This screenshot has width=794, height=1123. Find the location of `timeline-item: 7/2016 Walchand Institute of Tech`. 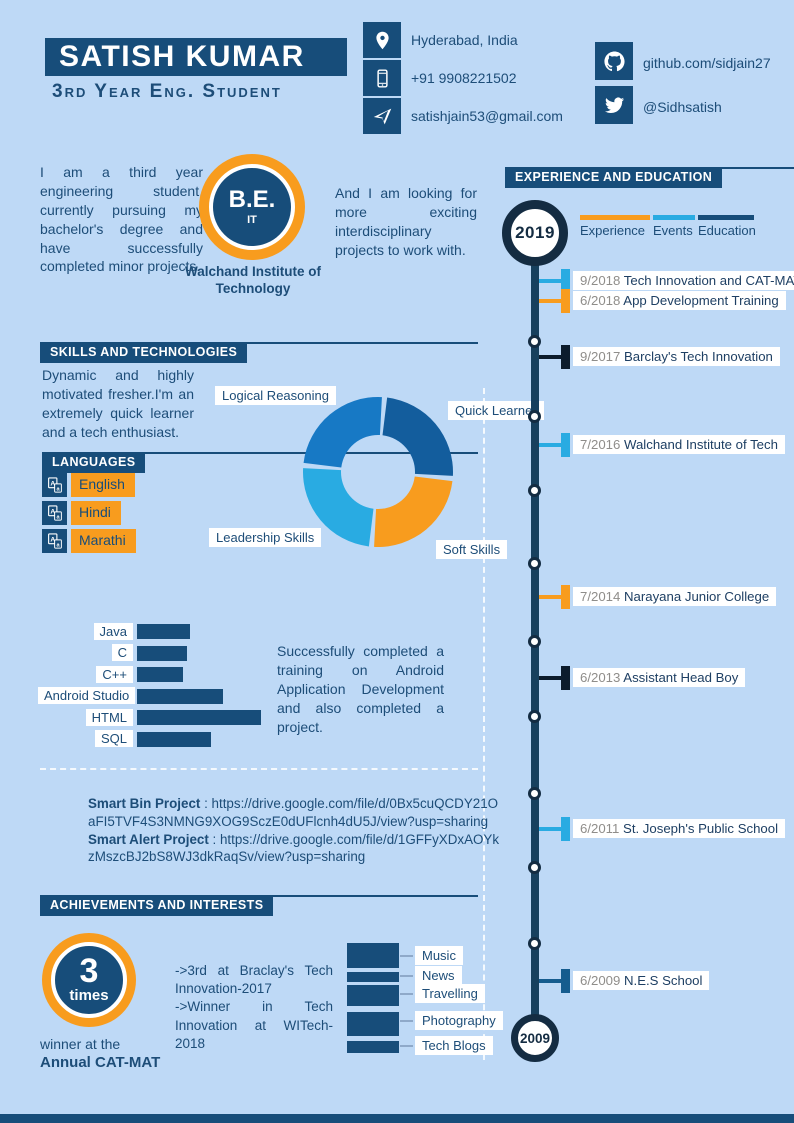

timeline-item: 7/2016 Walchand Institute of Tech is located at coordinates (679, 444).